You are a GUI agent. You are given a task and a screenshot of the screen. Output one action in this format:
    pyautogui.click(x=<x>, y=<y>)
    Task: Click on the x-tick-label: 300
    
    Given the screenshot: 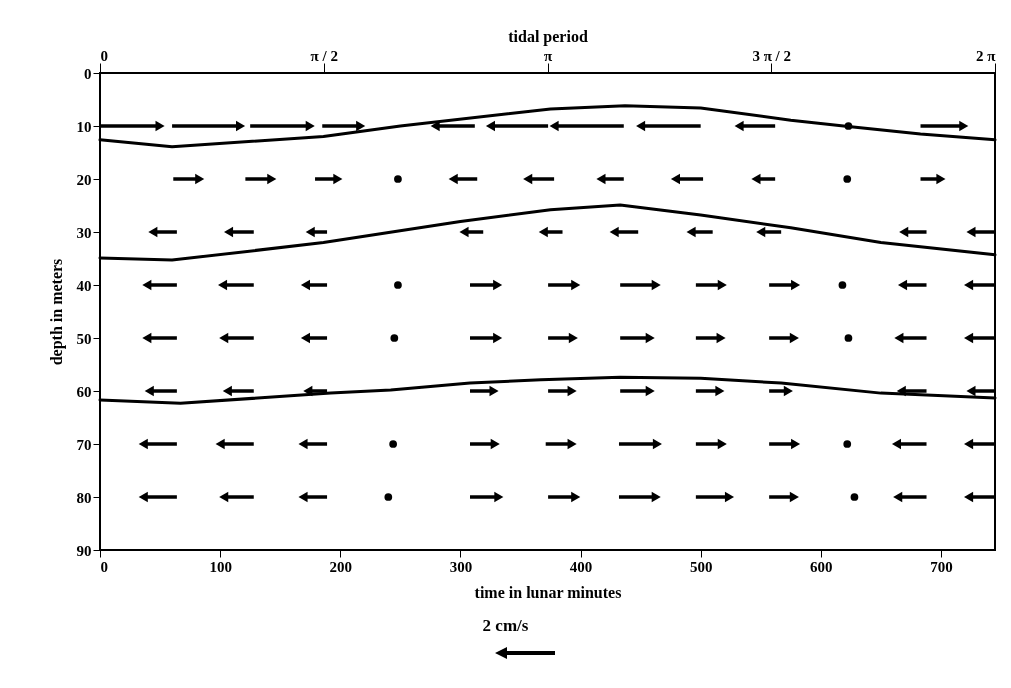 What is the action you would take?
    pyautogui.click(x=461, y=566)
    